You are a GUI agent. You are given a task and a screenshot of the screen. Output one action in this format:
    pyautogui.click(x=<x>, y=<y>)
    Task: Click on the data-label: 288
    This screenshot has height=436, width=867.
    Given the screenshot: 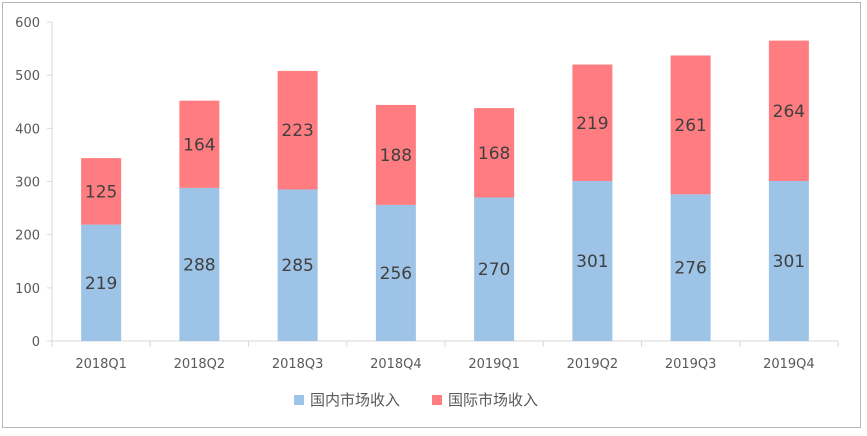 What is the action you would take?
    pyautogui.click(x=199, y=265)
    